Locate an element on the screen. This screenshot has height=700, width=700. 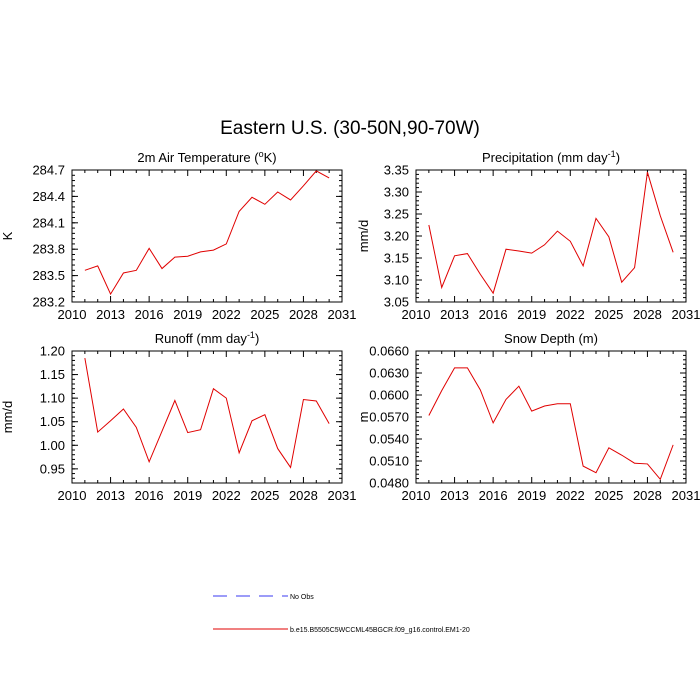
panel-title-main: Precipitation (mm day is located at coordinates (545, 157).